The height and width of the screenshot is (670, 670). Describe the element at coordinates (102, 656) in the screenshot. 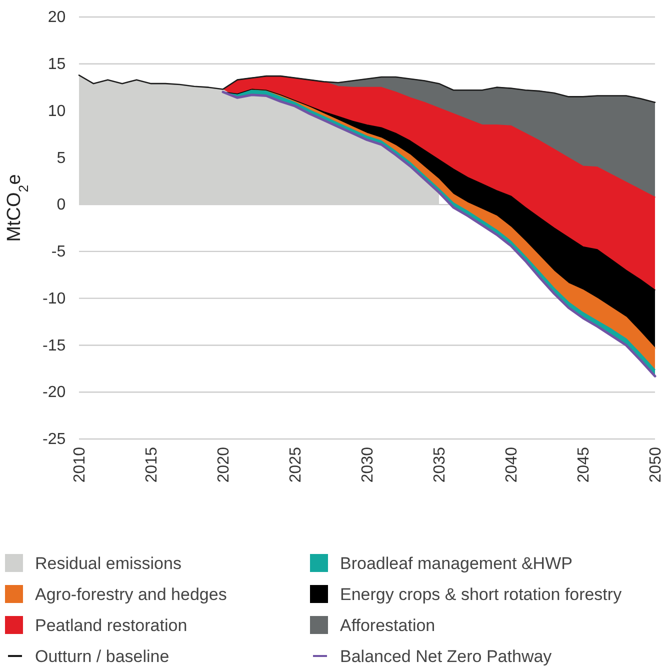

I see `legend-label: Outturn / baseline` at that location.